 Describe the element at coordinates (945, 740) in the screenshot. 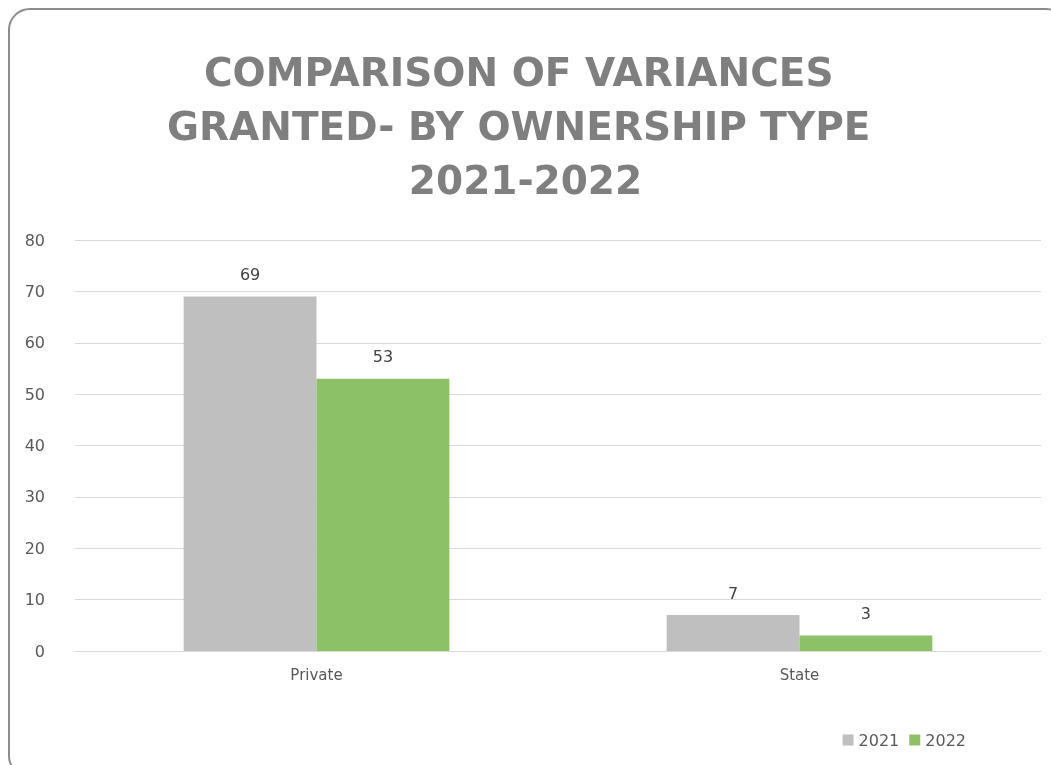

I see `legend-label: 2022` at that location.